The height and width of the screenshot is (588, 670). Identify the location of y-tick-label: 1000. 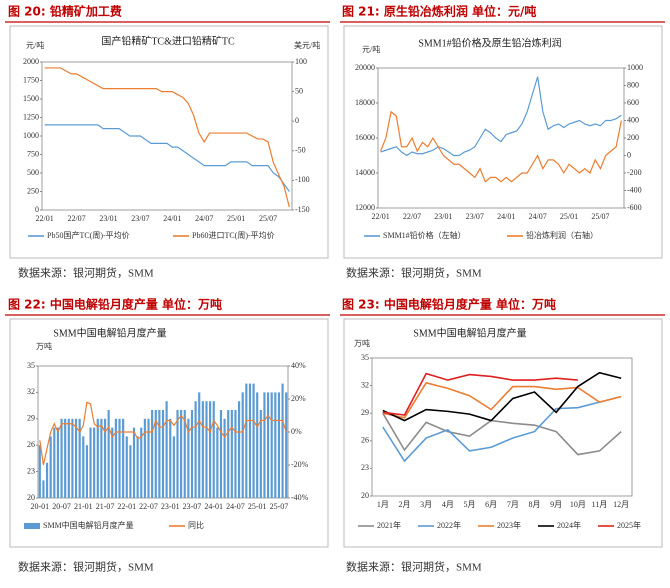
(31, 135).